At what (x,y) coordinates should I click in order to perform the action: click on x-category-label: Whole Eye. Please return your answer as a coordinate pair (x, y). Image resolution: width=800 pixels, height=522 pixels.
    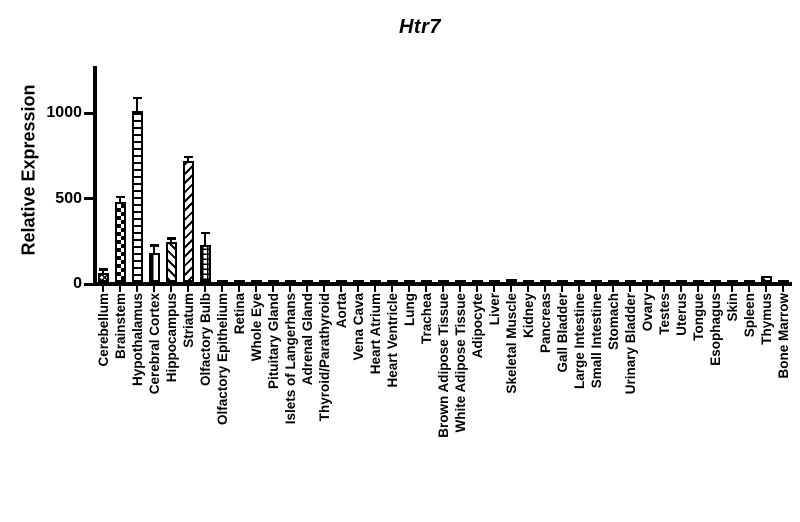
    Looking at the image, I should click on (256, 327).